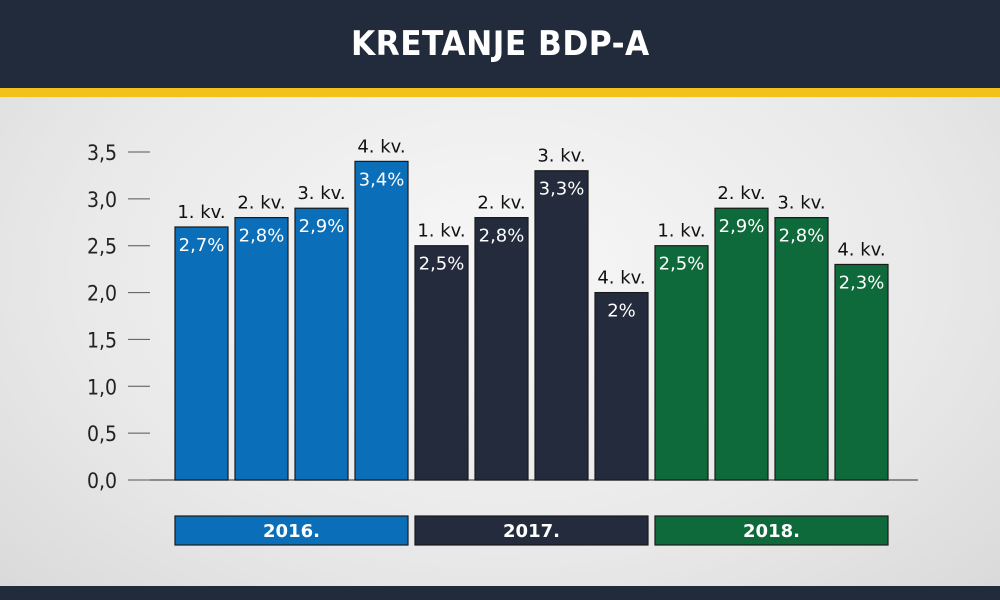  Describe the element at coordinates (862, 282) in the screenshot. I see `bar-value-label: 2,3%` at that location.